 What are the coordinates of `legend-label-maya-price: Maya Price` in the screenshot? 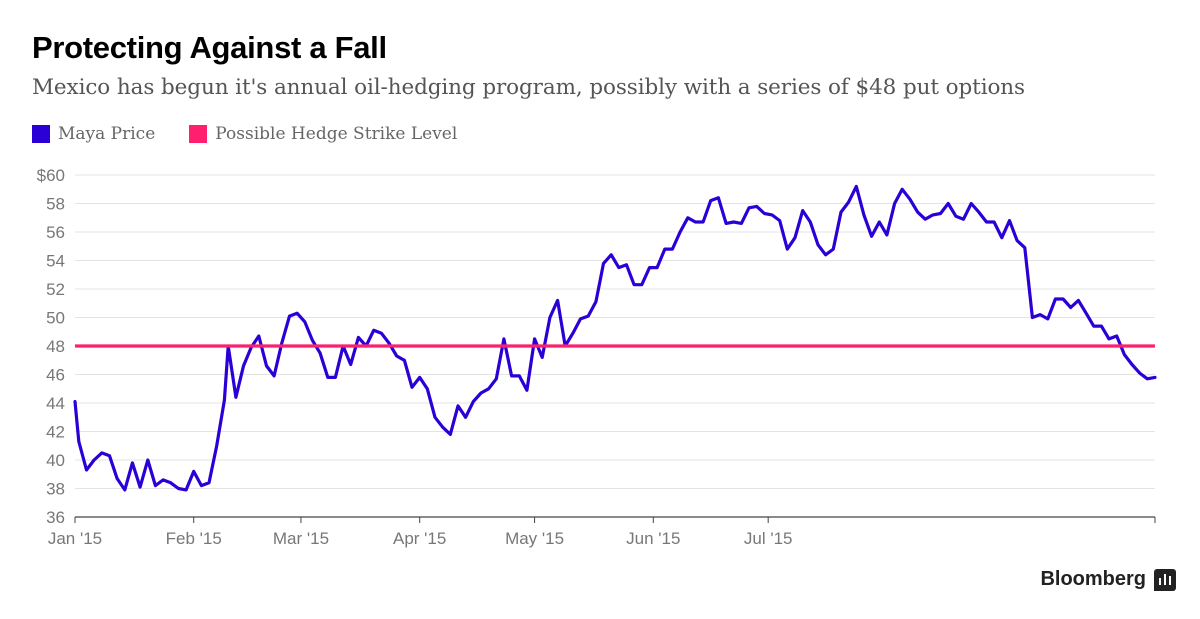 It's located at (107, 134).